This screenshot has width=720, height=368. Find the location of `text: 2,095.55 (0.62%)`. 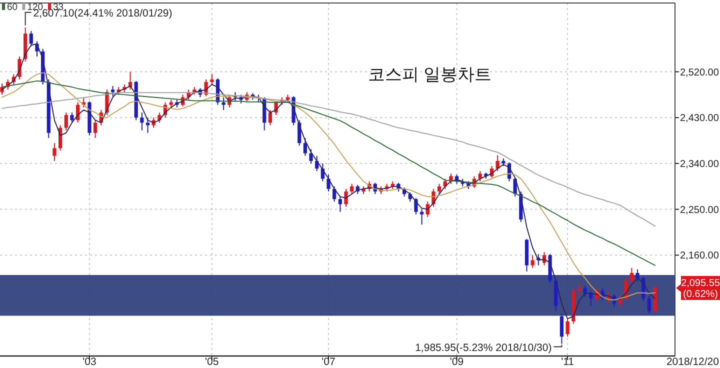

text: 2,095.55 (0.62%) is located at coordinates (700, 289).